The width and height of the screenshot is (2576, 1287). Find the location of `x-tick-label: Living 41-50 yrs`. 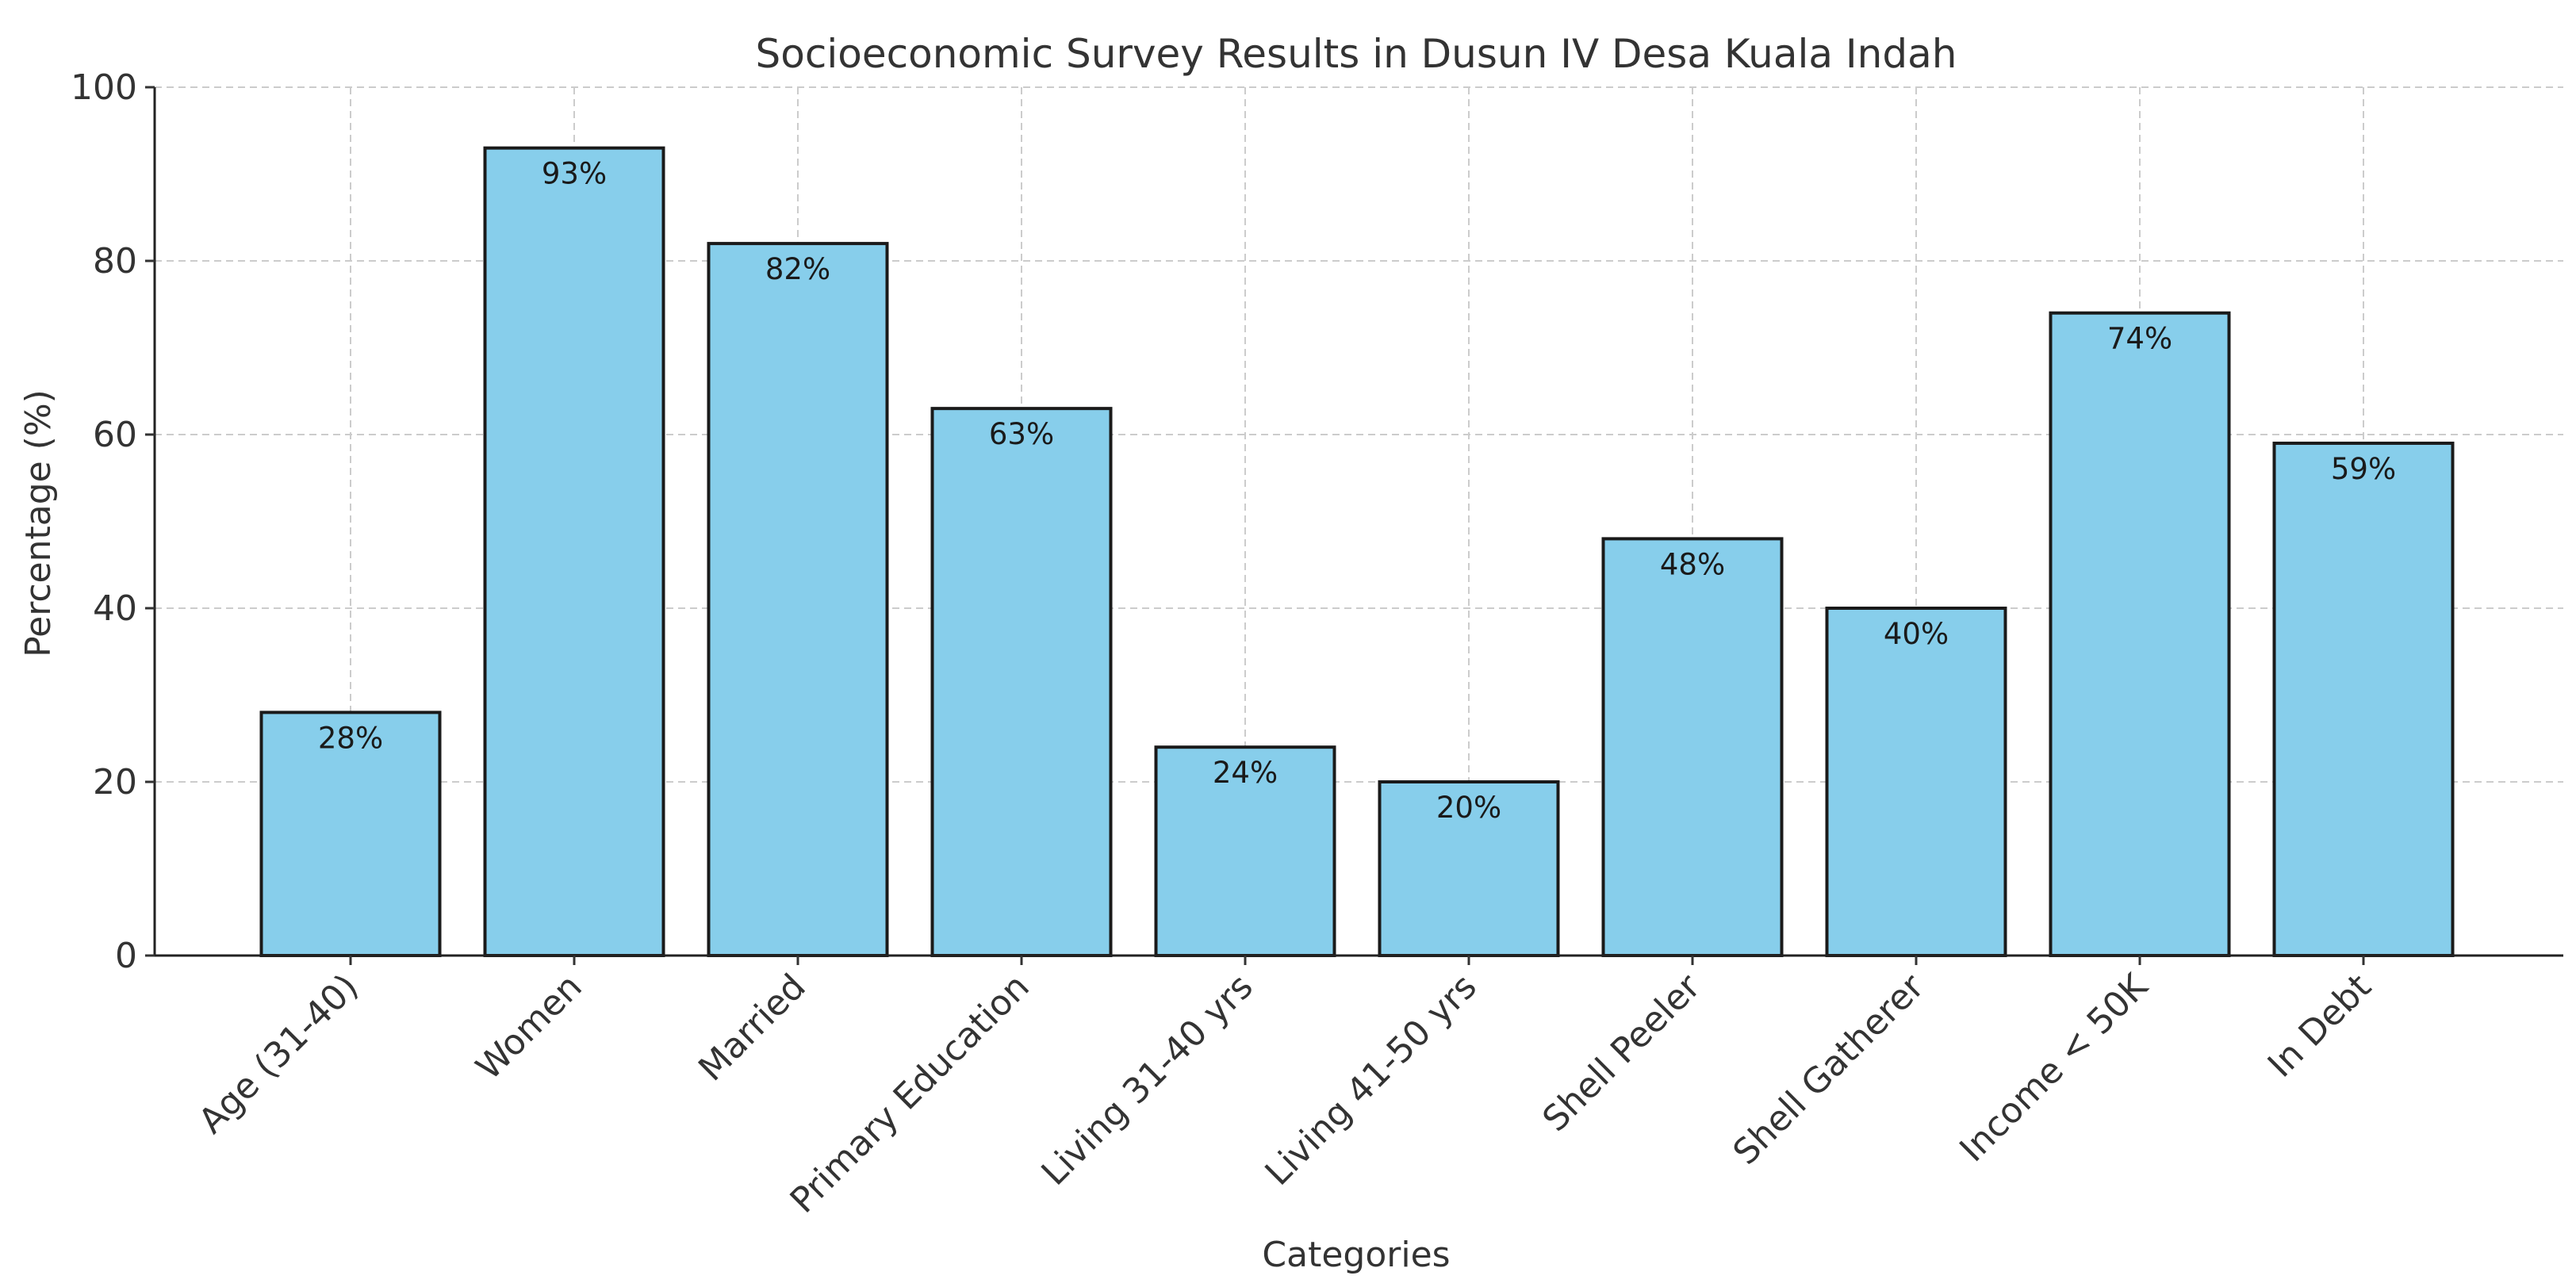

x-tick-label: Living 41-50 yrs is located at coordinates (1371, 1080).